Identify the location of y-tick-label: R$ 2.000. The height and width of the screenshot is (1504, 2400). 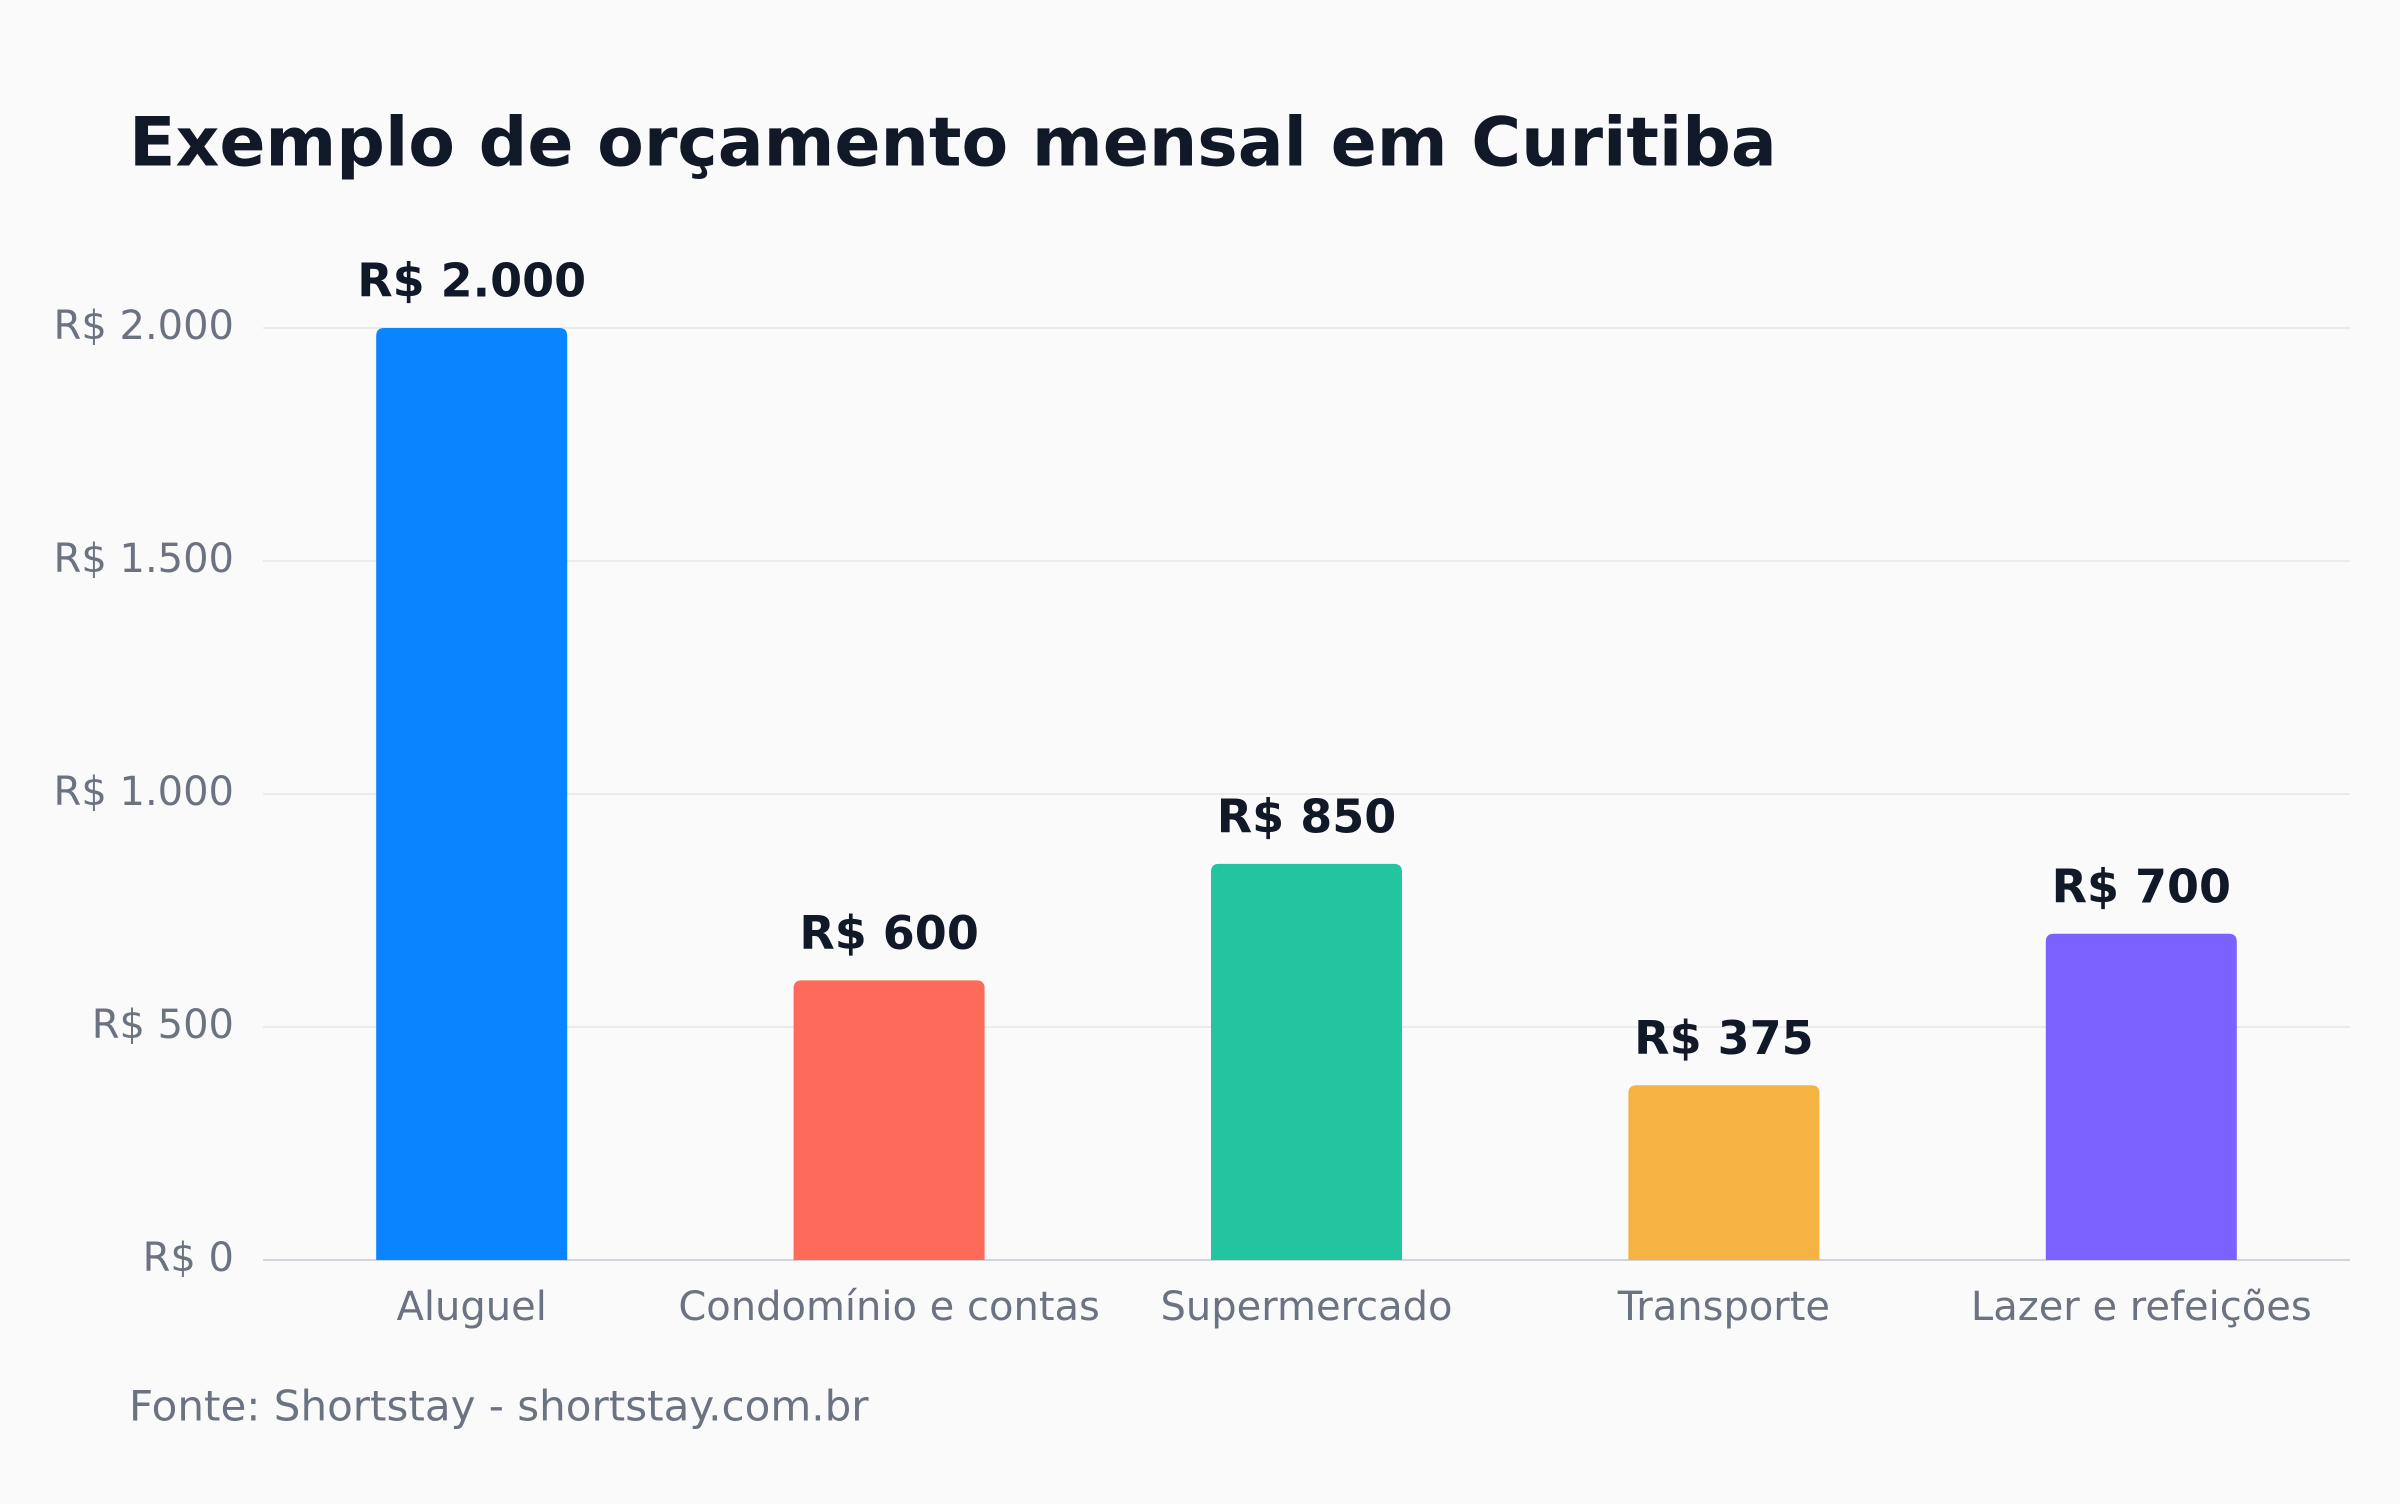
(144, 326).